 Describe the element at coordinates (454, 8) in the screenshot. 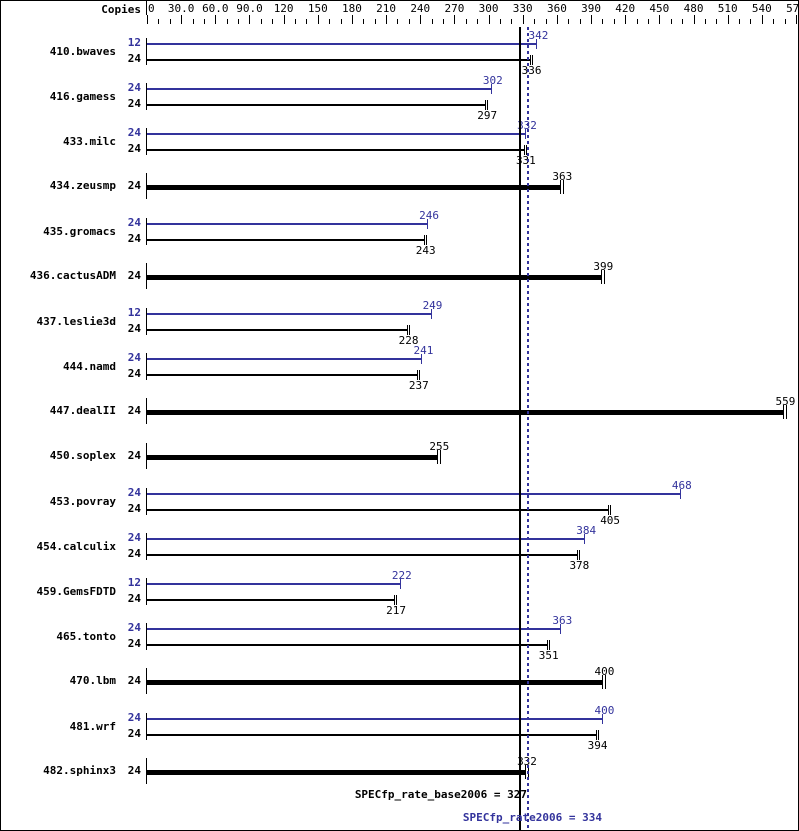

I see `axis-tick-label: 270` at that location.